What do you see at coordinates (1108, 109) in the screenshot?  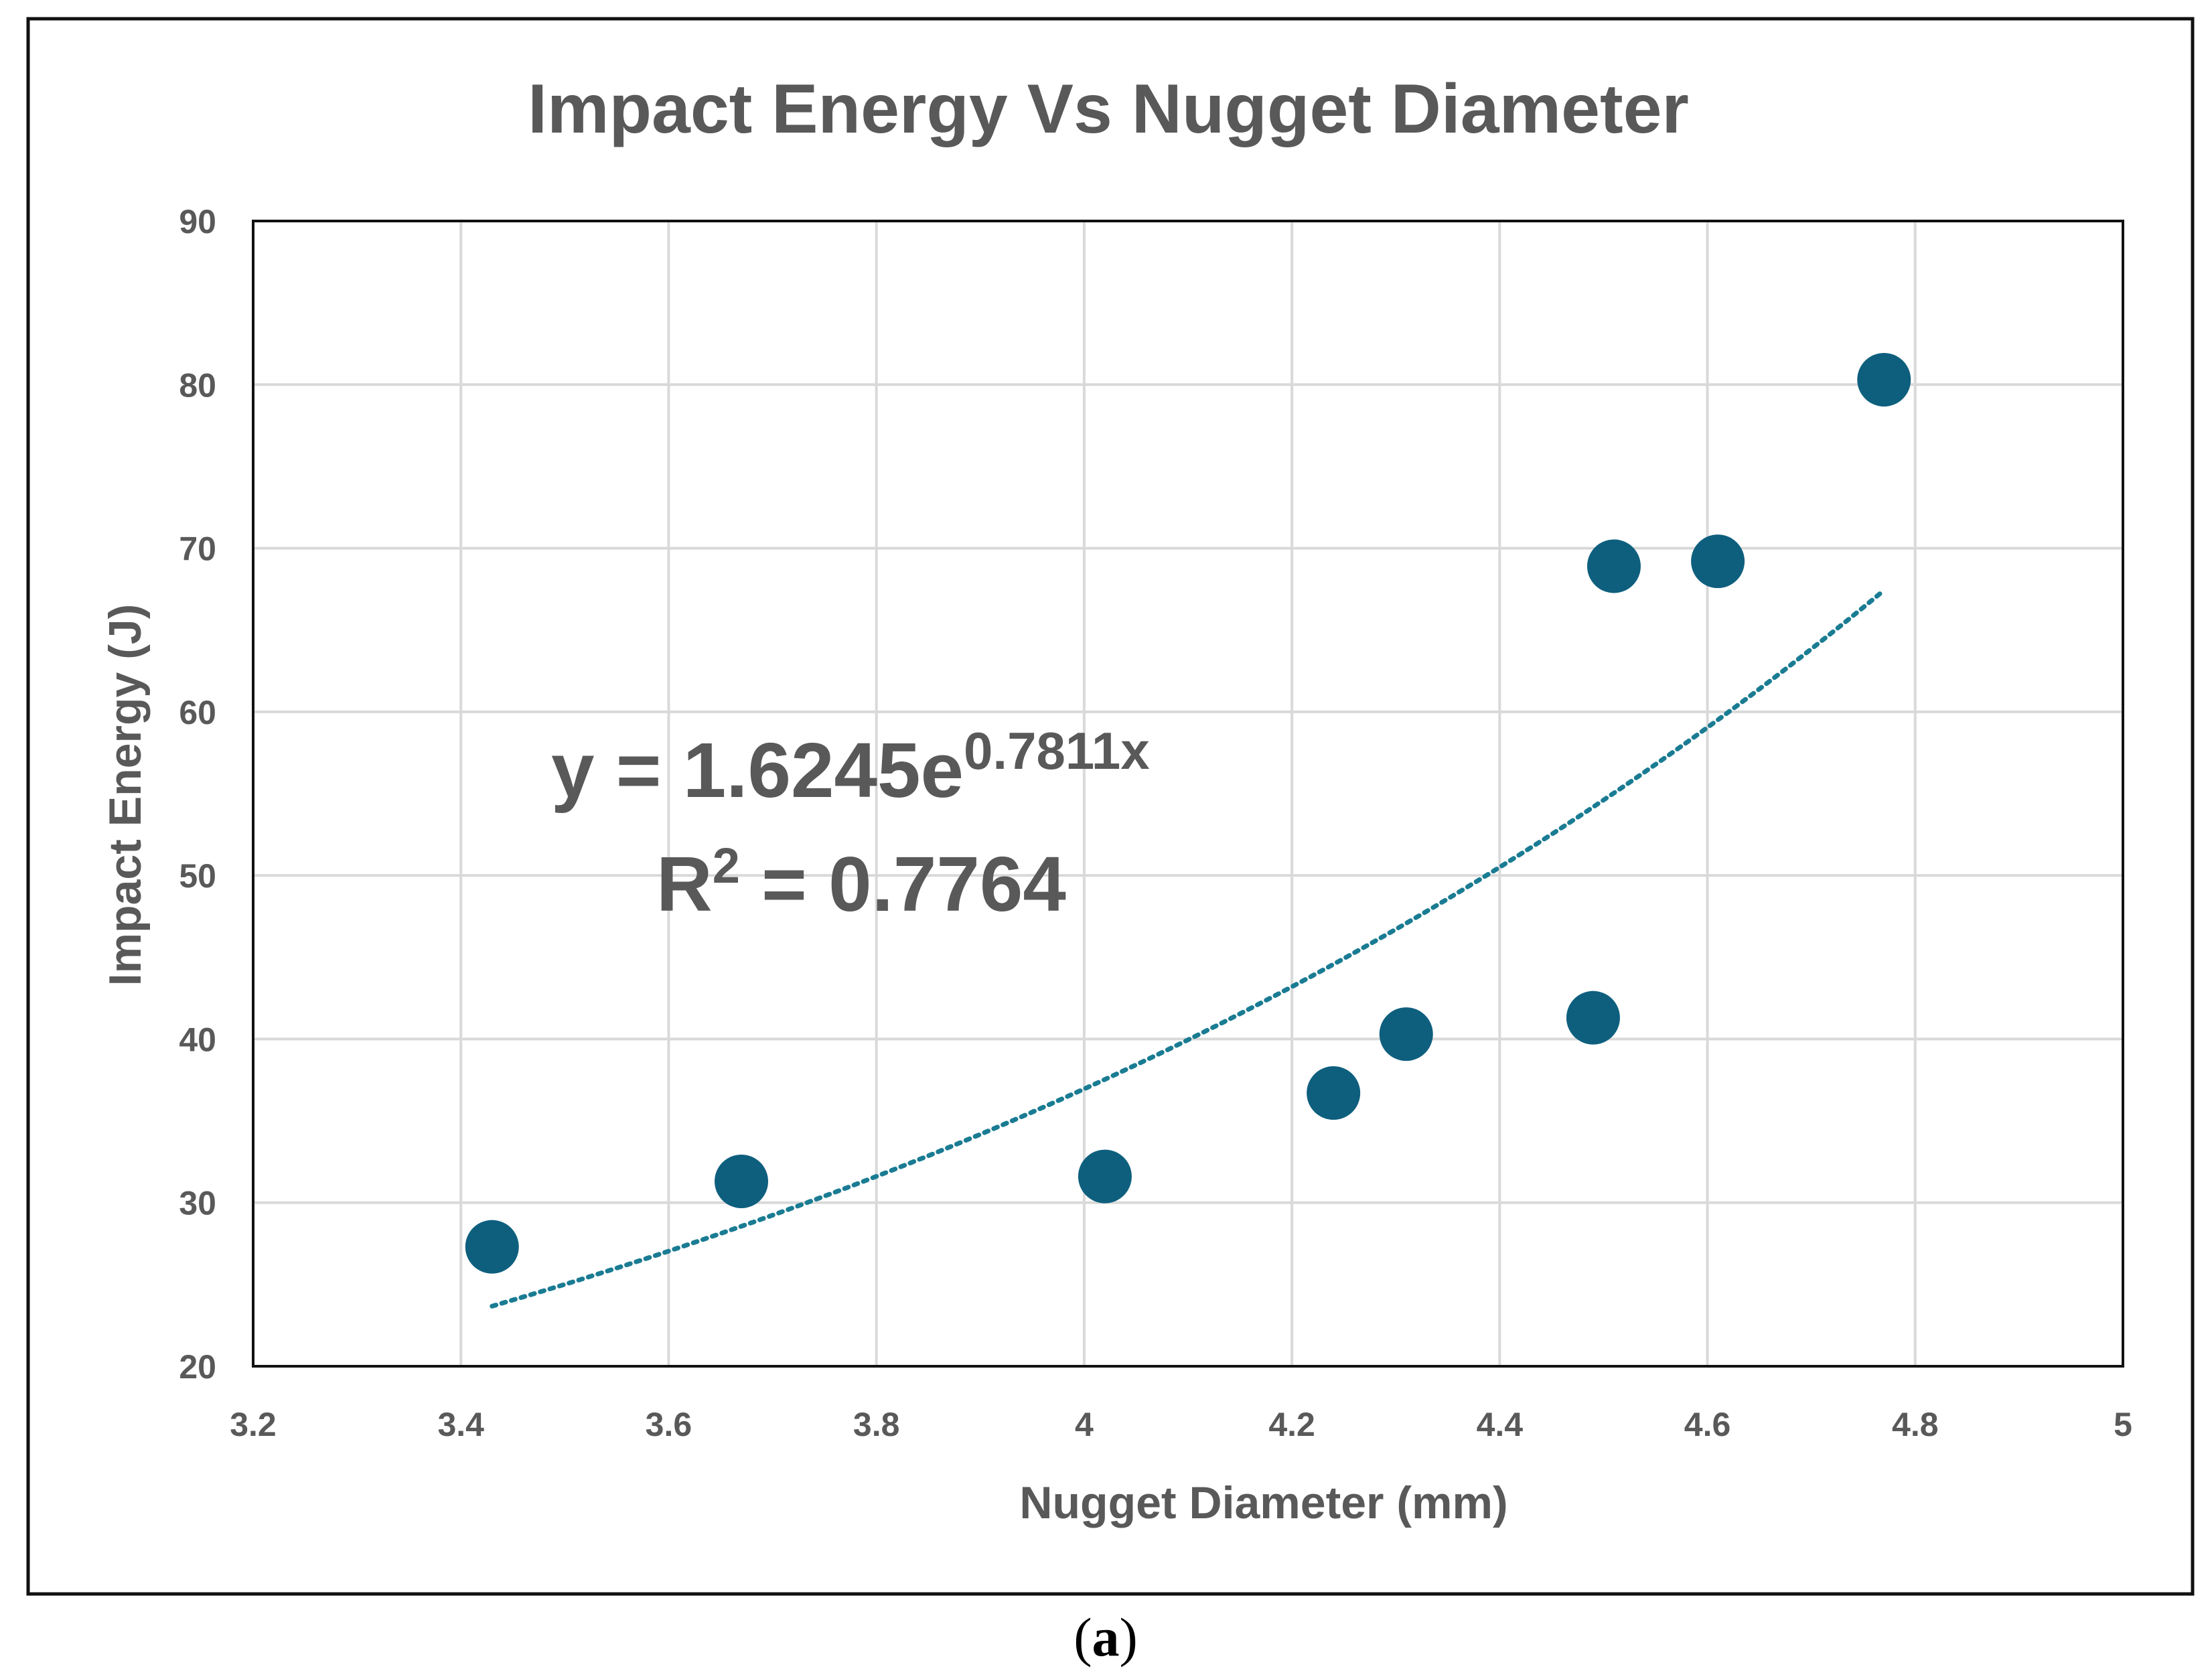 I see `chart-title: Impact Energy Vs Nugget Diameter` at bounding box center [1108, 109].